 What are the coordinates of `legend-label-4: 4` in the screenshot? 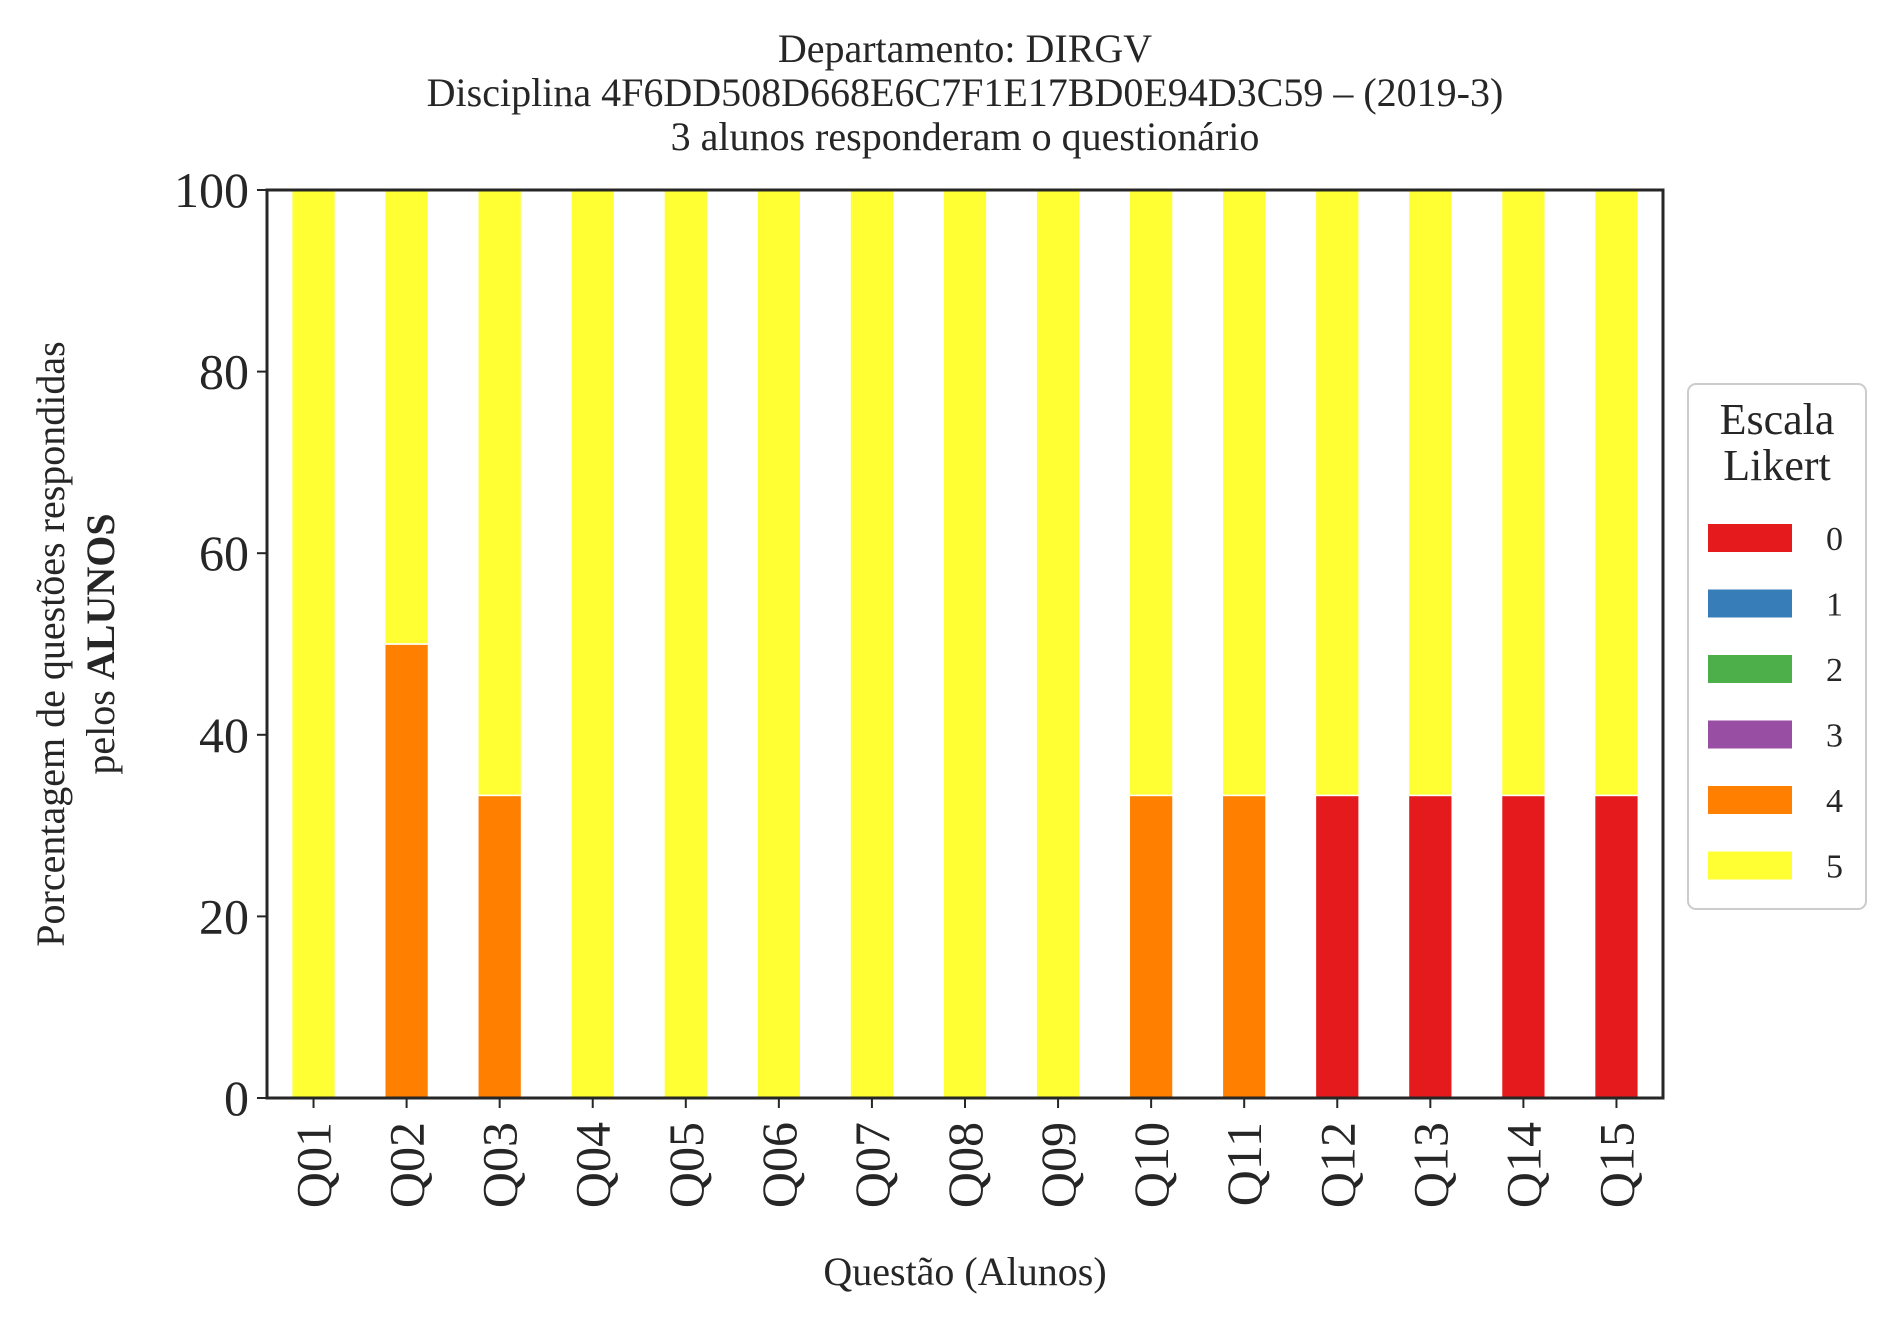 It's located at (1834, 801).